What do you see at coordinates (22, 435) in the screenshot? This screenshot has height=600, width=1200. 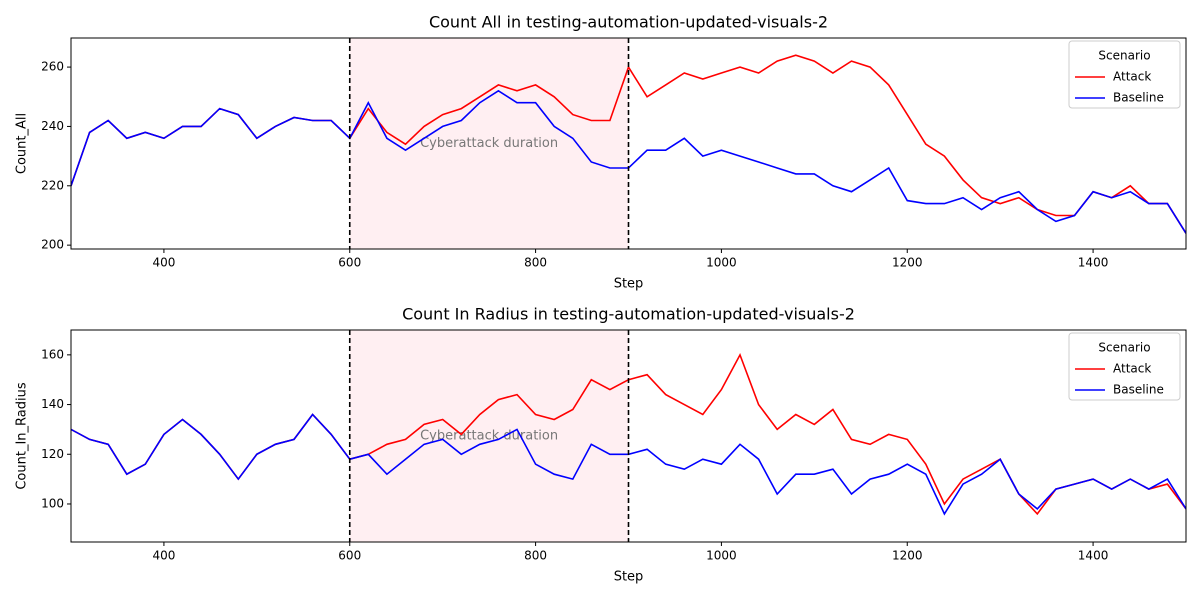 I see `y-axis-label: Count_In_Radius` at bounding box center [22, 435].